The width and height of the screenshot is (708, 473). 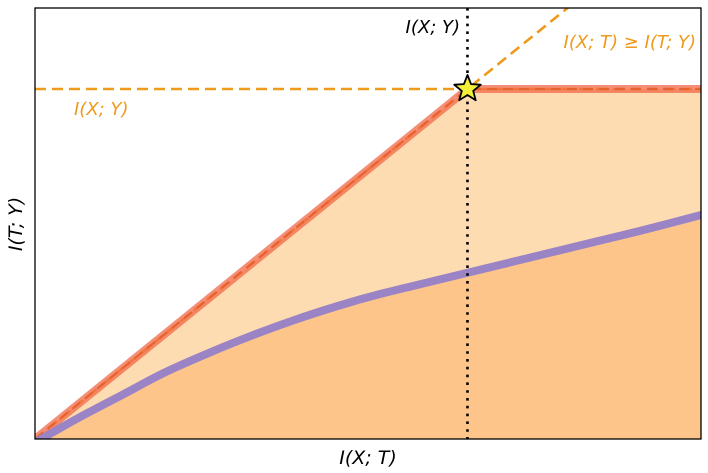 What do you see at coordinates (433, 27) in the screenshot?
I see `vertical-line-label: I(X; Y)` at bounding box center [433, 27].